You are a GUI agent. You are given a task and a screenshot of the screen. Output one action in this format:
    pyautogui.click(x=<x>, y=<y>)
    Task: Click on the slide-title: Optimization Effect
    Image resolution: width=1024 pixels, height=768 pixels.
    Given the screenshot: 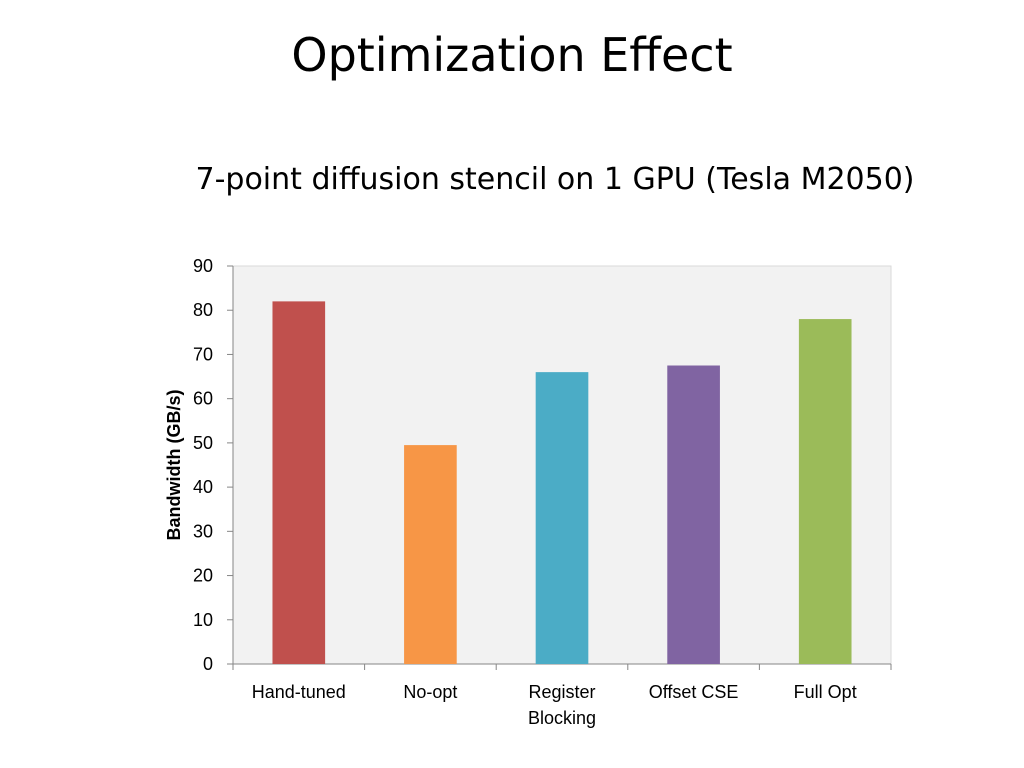 What is the action you would take?
    pyautogui.click(x=512, y=55)
    